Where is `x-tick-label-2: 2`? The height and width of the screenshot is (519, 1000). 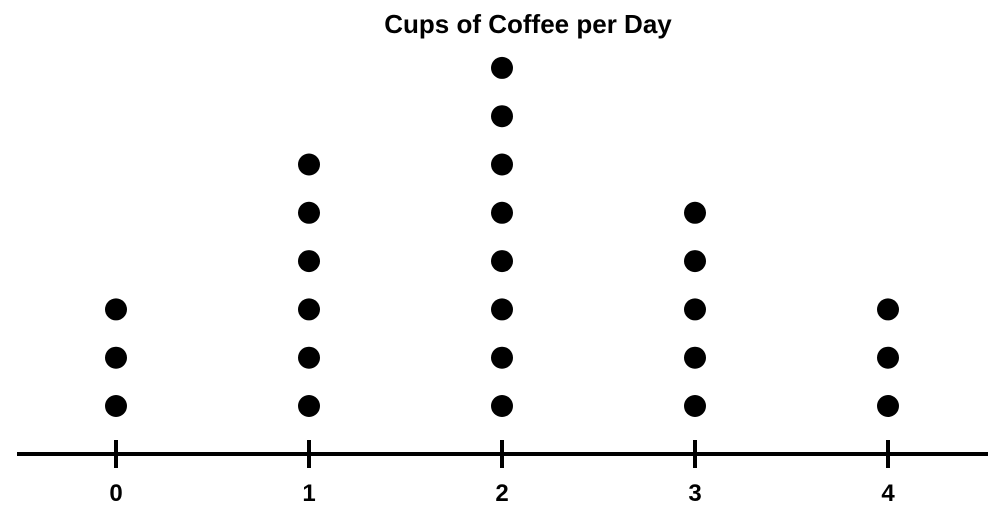 x-tick-label-2: 2 is located at coordinates (501, 493).